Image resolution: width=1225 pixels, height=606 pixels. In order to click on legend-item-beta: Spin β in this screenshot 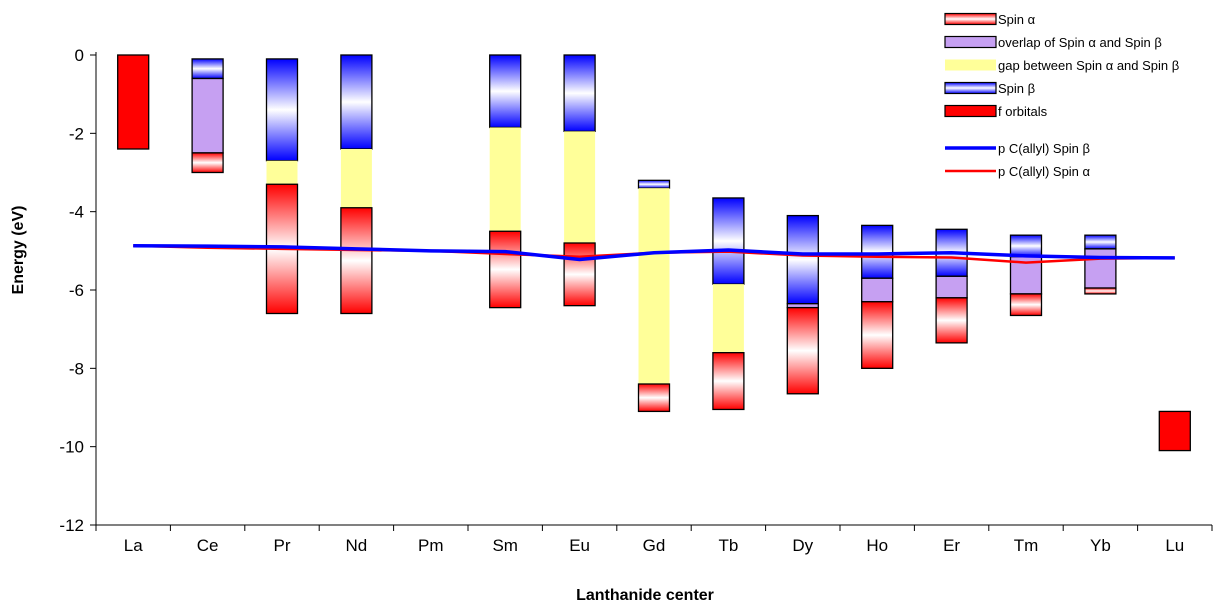, I will do `click(989, 88)`.